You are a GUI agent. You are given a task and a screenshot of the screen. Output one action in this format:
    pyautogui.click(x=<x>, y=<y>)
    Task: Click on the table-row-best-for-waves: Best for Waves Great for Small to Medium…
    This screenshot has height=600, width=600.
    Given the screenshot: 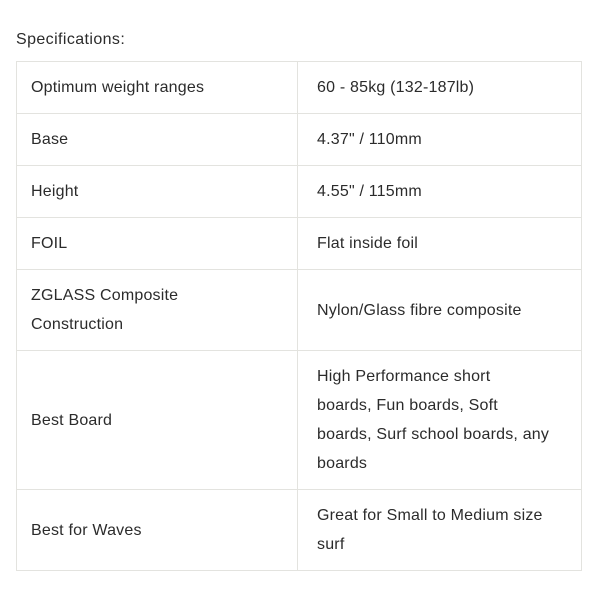 What is the action you would take?
    pyautogui.click(x=299, y=530)
    